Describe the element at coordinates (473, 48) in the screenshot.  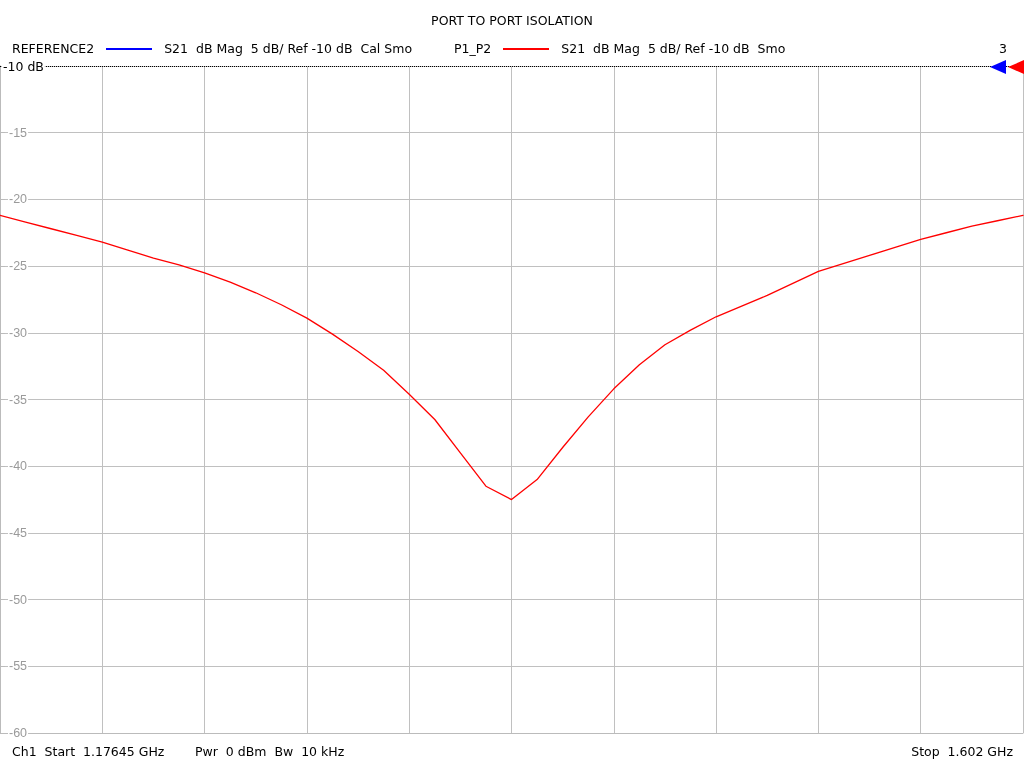
I see `text: P1_P2` at that location.